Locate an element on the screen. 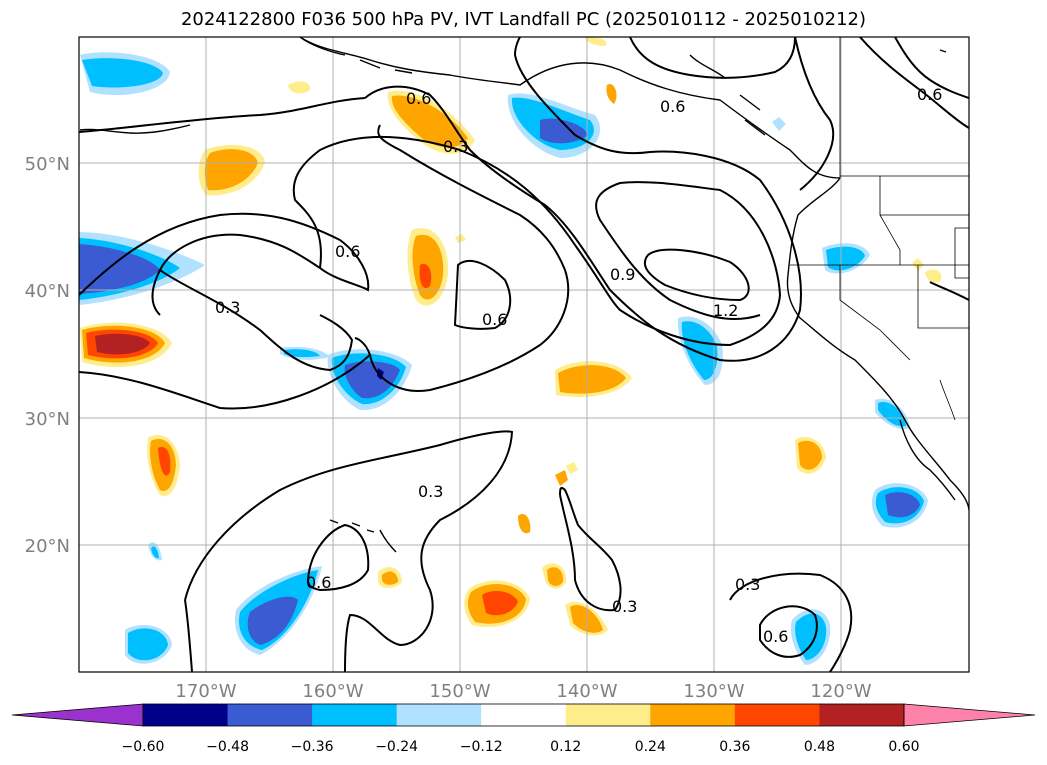 This screenshot has width=1047, height=765. lon-tick-label: 160°W is located at coordinates (332, 691).